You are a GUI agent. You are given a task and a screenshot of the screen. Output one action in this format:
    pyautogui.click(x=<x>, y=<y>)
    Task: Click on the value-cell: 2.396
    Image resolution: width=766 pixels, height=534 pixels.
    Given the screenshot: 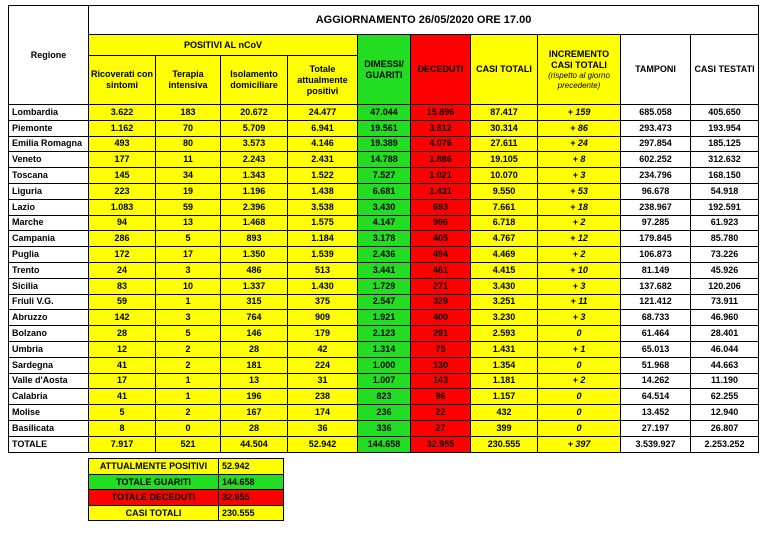 What is the action you would take?
    pyautogui.click(x=254, y=207)
    